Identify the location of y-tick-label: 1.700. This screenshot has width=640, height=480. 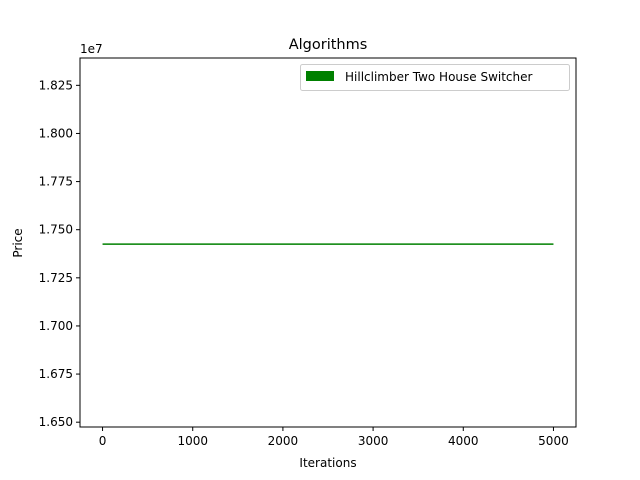
(56, 326).